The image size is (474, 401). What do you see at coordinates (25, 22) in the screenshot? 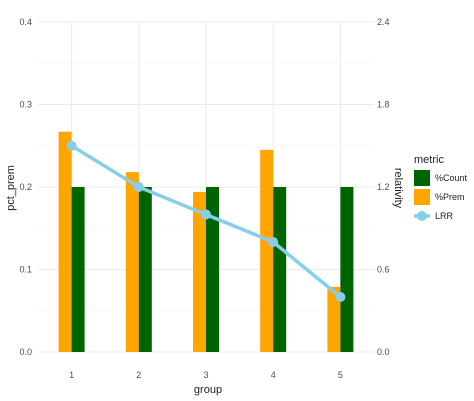
I see `y-tick-label: 0.4` at bounding box center [25, 22].